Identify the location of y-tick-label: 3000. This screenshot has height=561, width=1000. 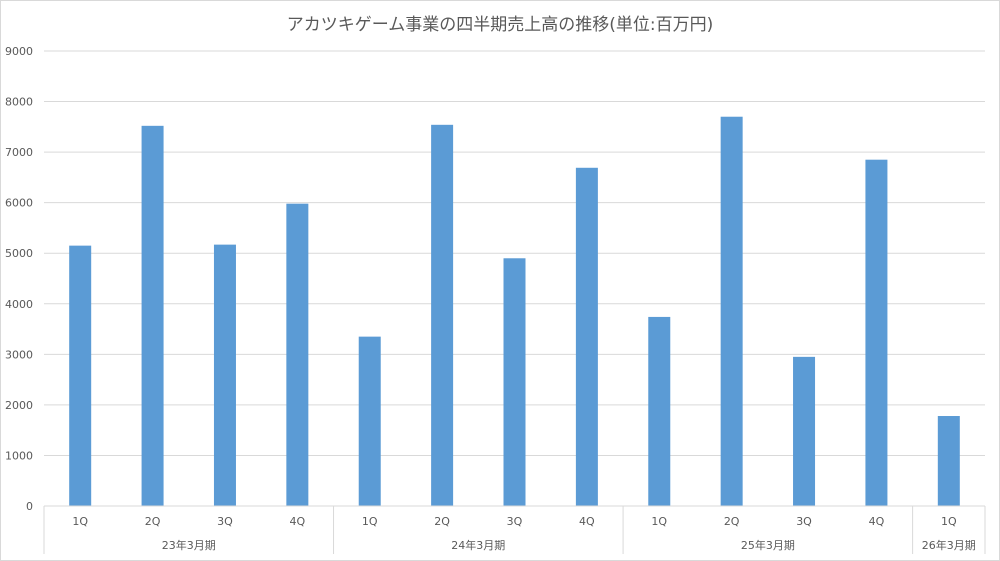
(19, 354).